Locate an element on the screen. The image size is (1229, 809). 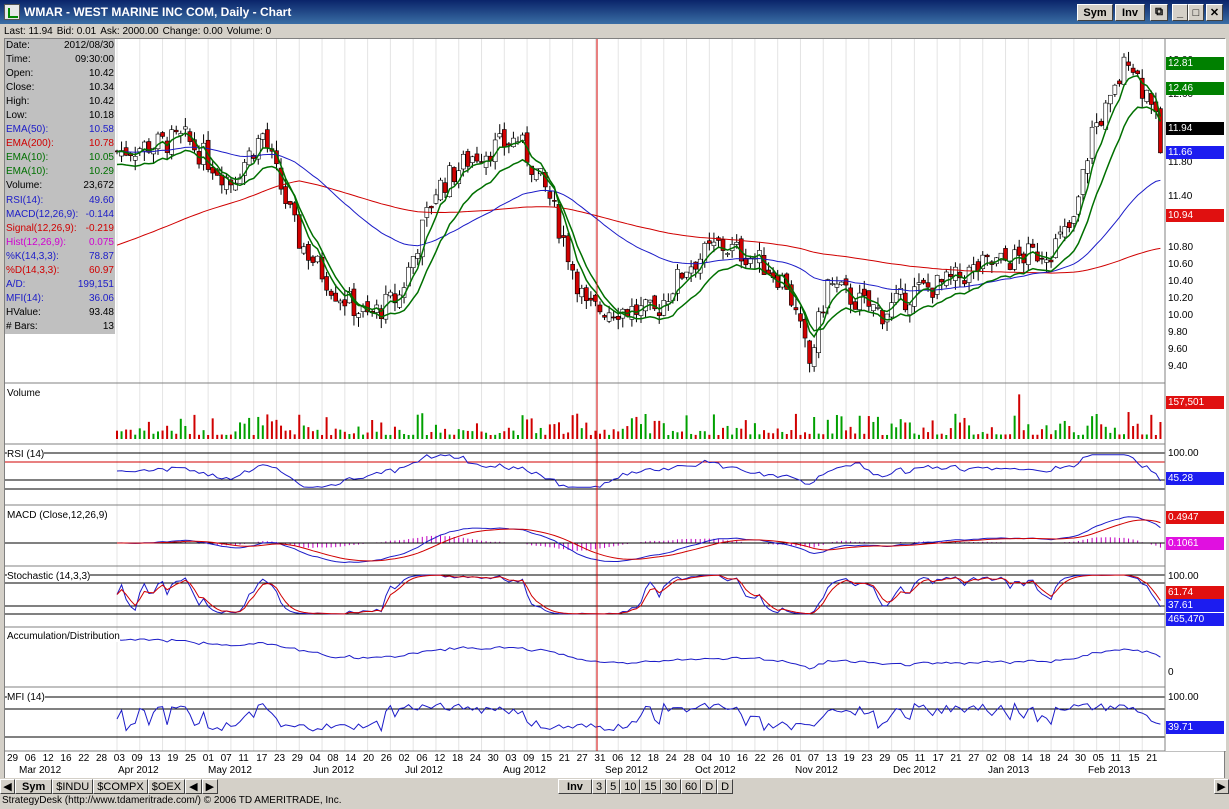
x-axis-month-label: Apr 2012 is located at coordinates (138, 770).